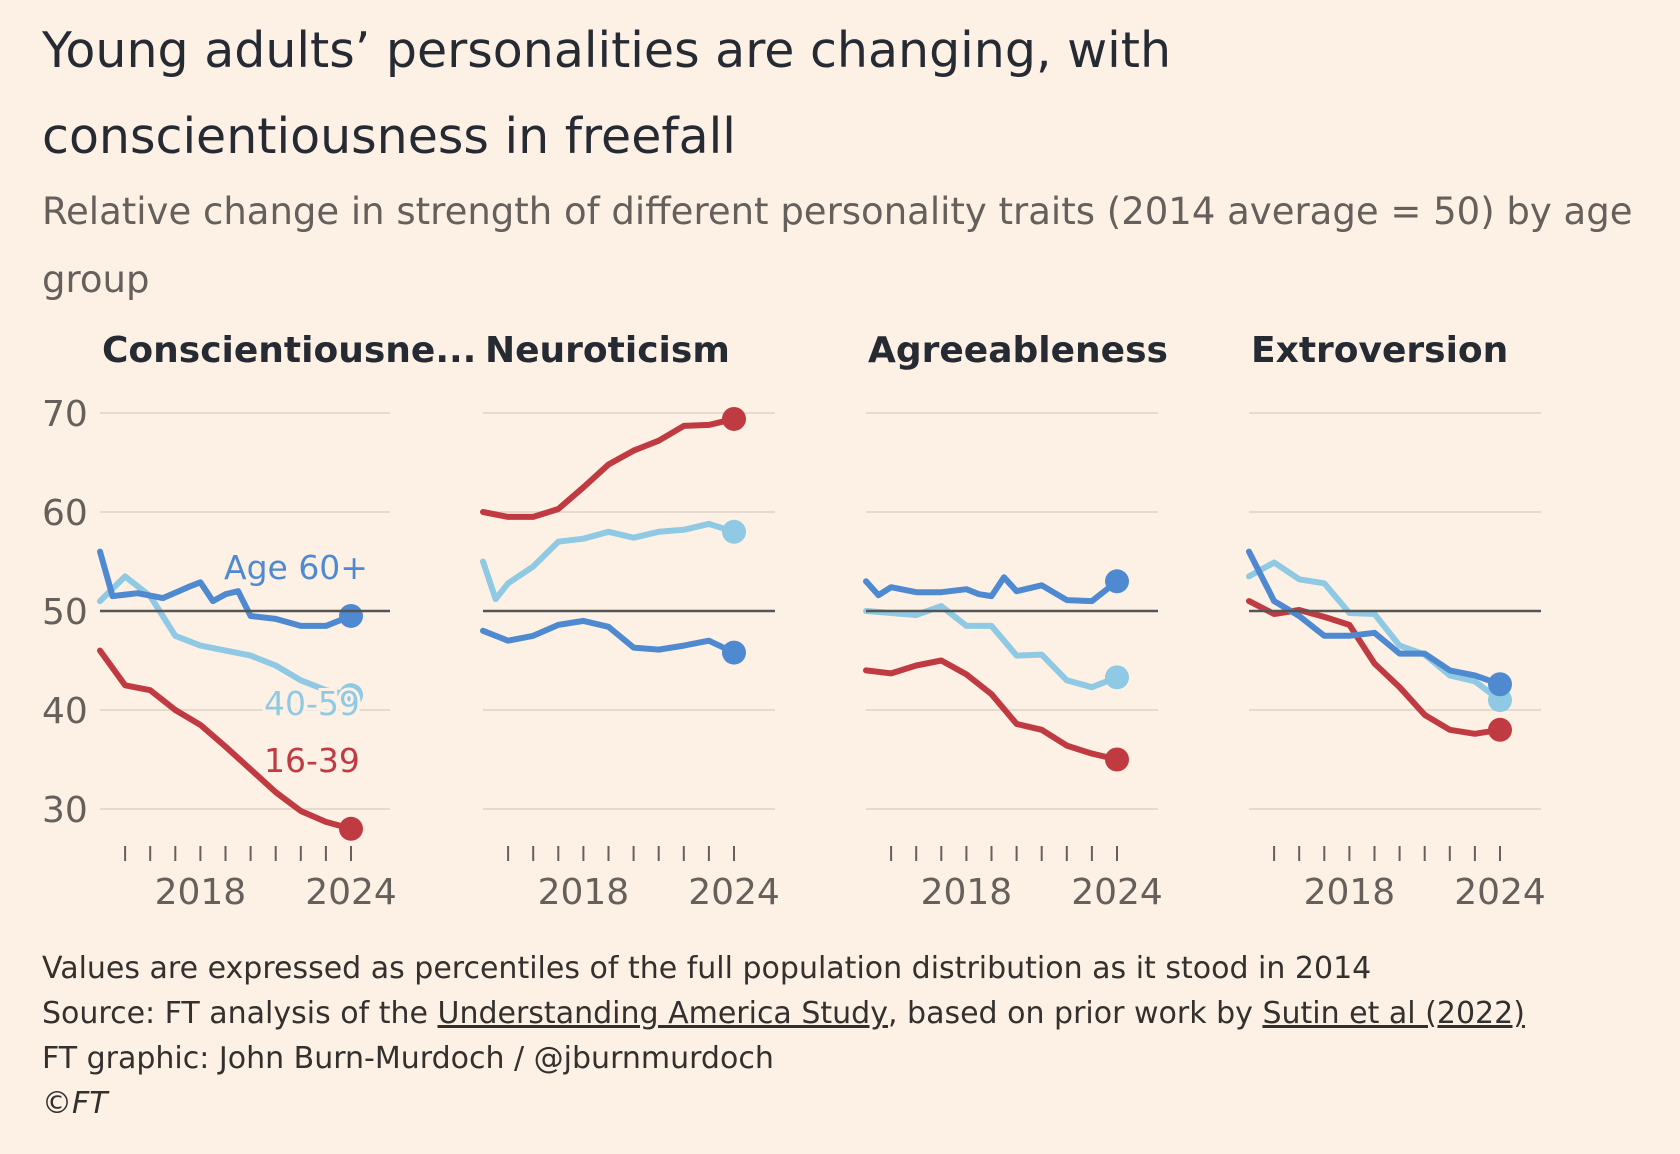 The image size is (1680, 1154). Describe the element at coordinates (1393, 1013) in the screenshot. I see `sutin-et-al-link: Sutin et al (2022)` at that location.